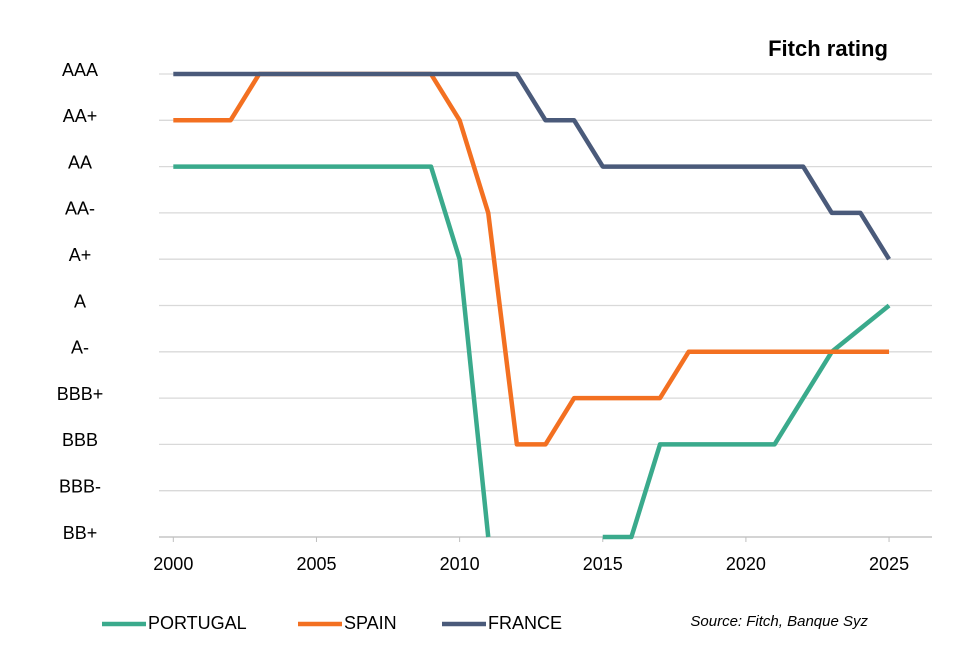 Image resolution: width=963 pixels, height=669 pixels. Describe the element at coordinates (746, 564) in the screenshot. I see `x-tick-label: 2020` at that location.